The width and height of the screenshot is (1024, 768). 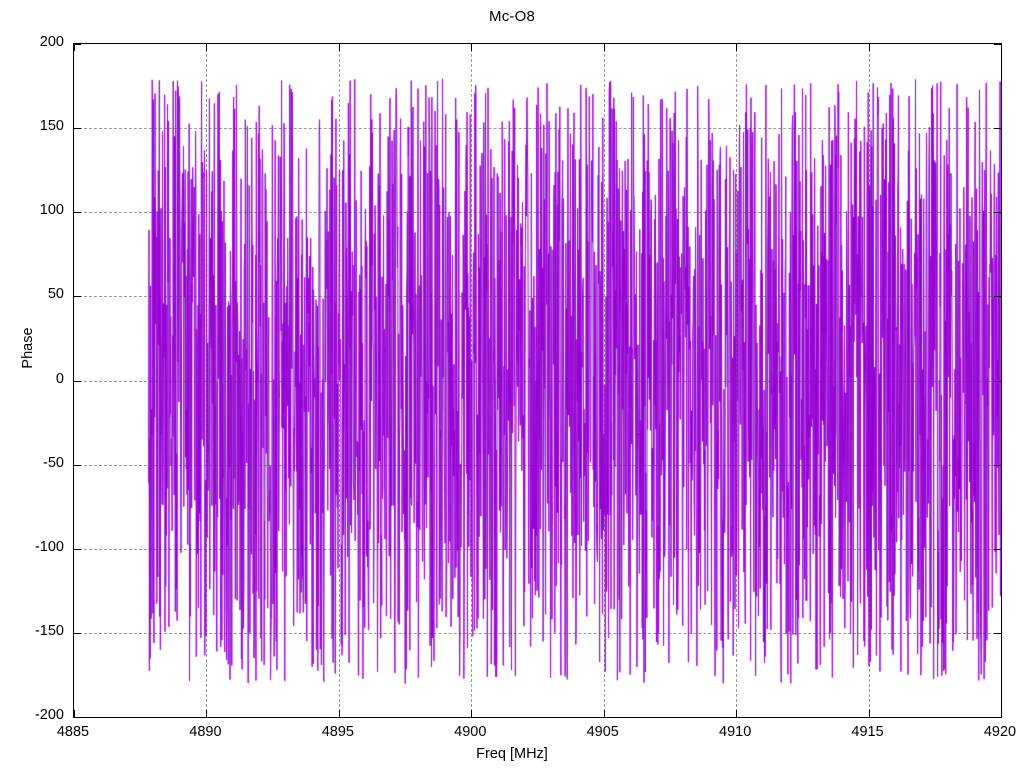 What do you see at coordinates (470, 732) in the screenshot?
I see `x-tick-label: 4900` at bounding box center [470, 732].